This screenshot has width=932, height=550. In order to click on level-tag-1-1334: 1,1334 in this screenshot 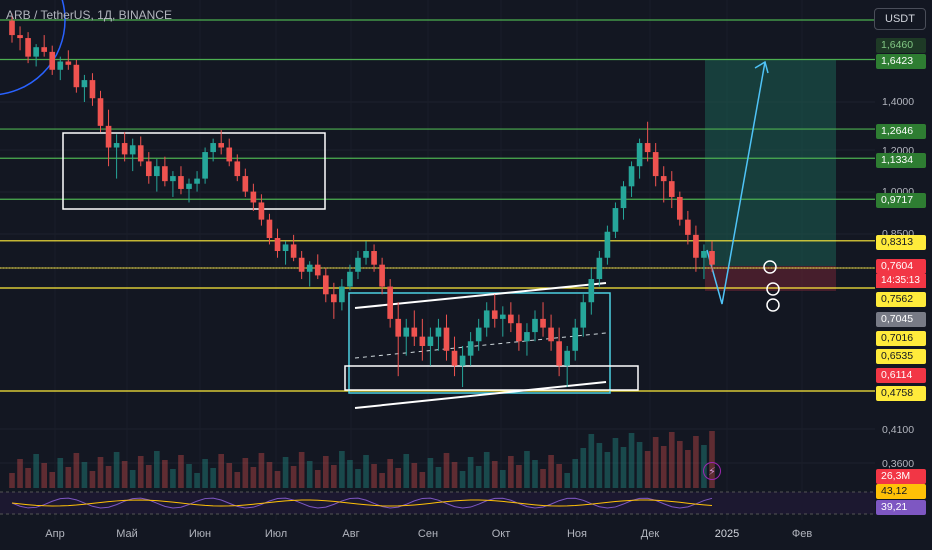, I will do `click(901, 160)`.